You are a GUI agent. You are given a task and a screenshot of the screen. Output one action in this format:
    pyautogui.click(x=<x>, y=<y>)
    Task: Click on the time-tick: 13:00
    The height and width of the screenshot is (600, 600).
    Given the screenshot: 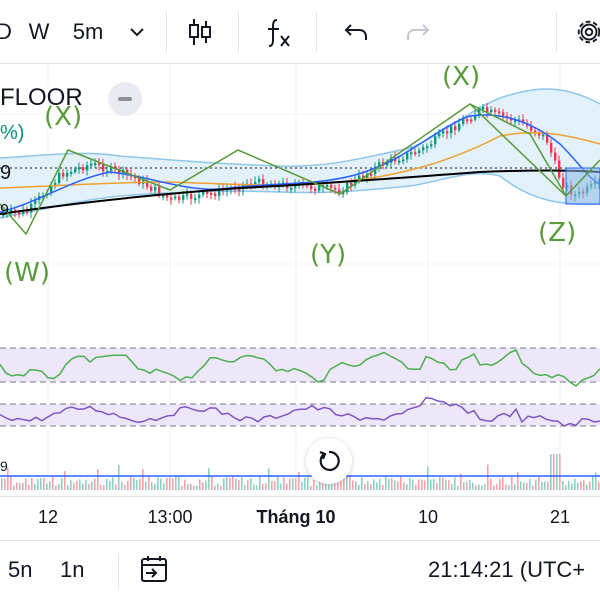 What is the action you would take?
    pyautogui.click(x=170, y=517)
    